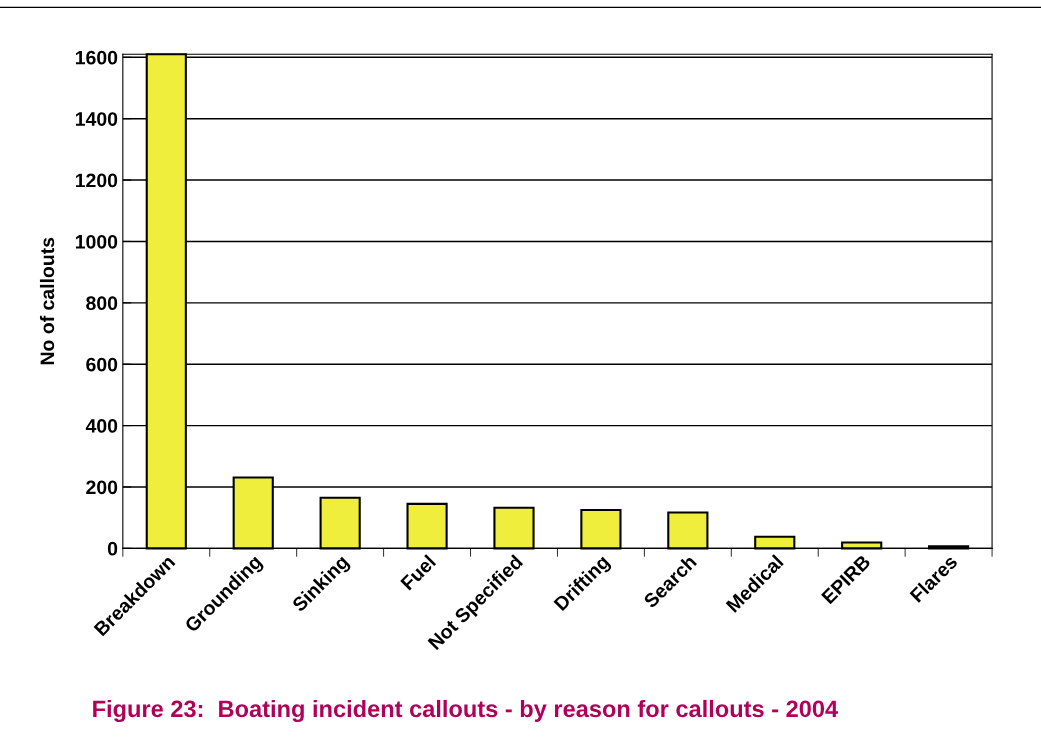 Image resolution: width=1041 pixels, height=743 pixels. I want to click on y-tick-label: 1000, so click(96, 241).